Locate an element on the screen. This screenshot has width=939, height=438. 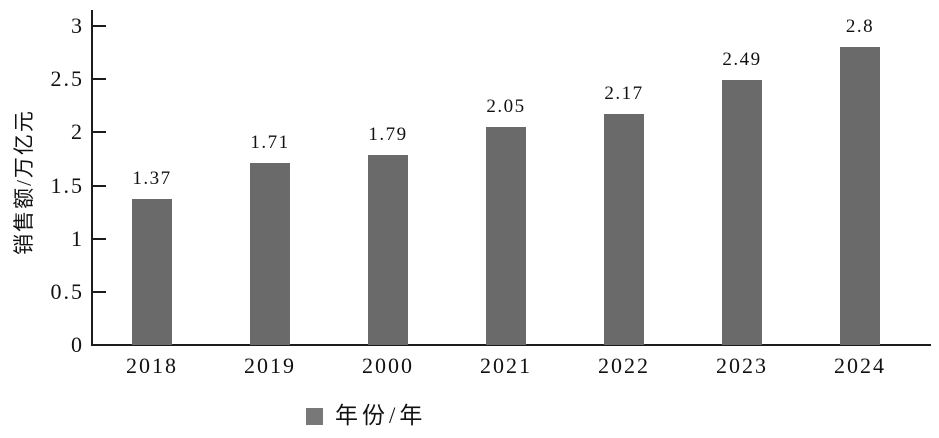
y-tick-label: 1 is located at coordinates (77, 238).